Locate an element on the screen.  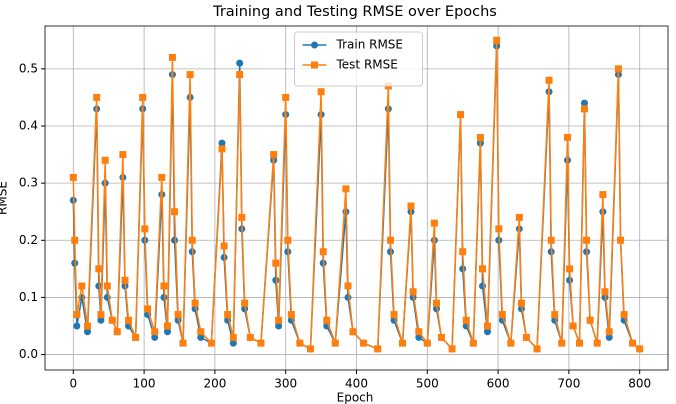
x-tick-label: 600 is located at coordinates (498, 384).